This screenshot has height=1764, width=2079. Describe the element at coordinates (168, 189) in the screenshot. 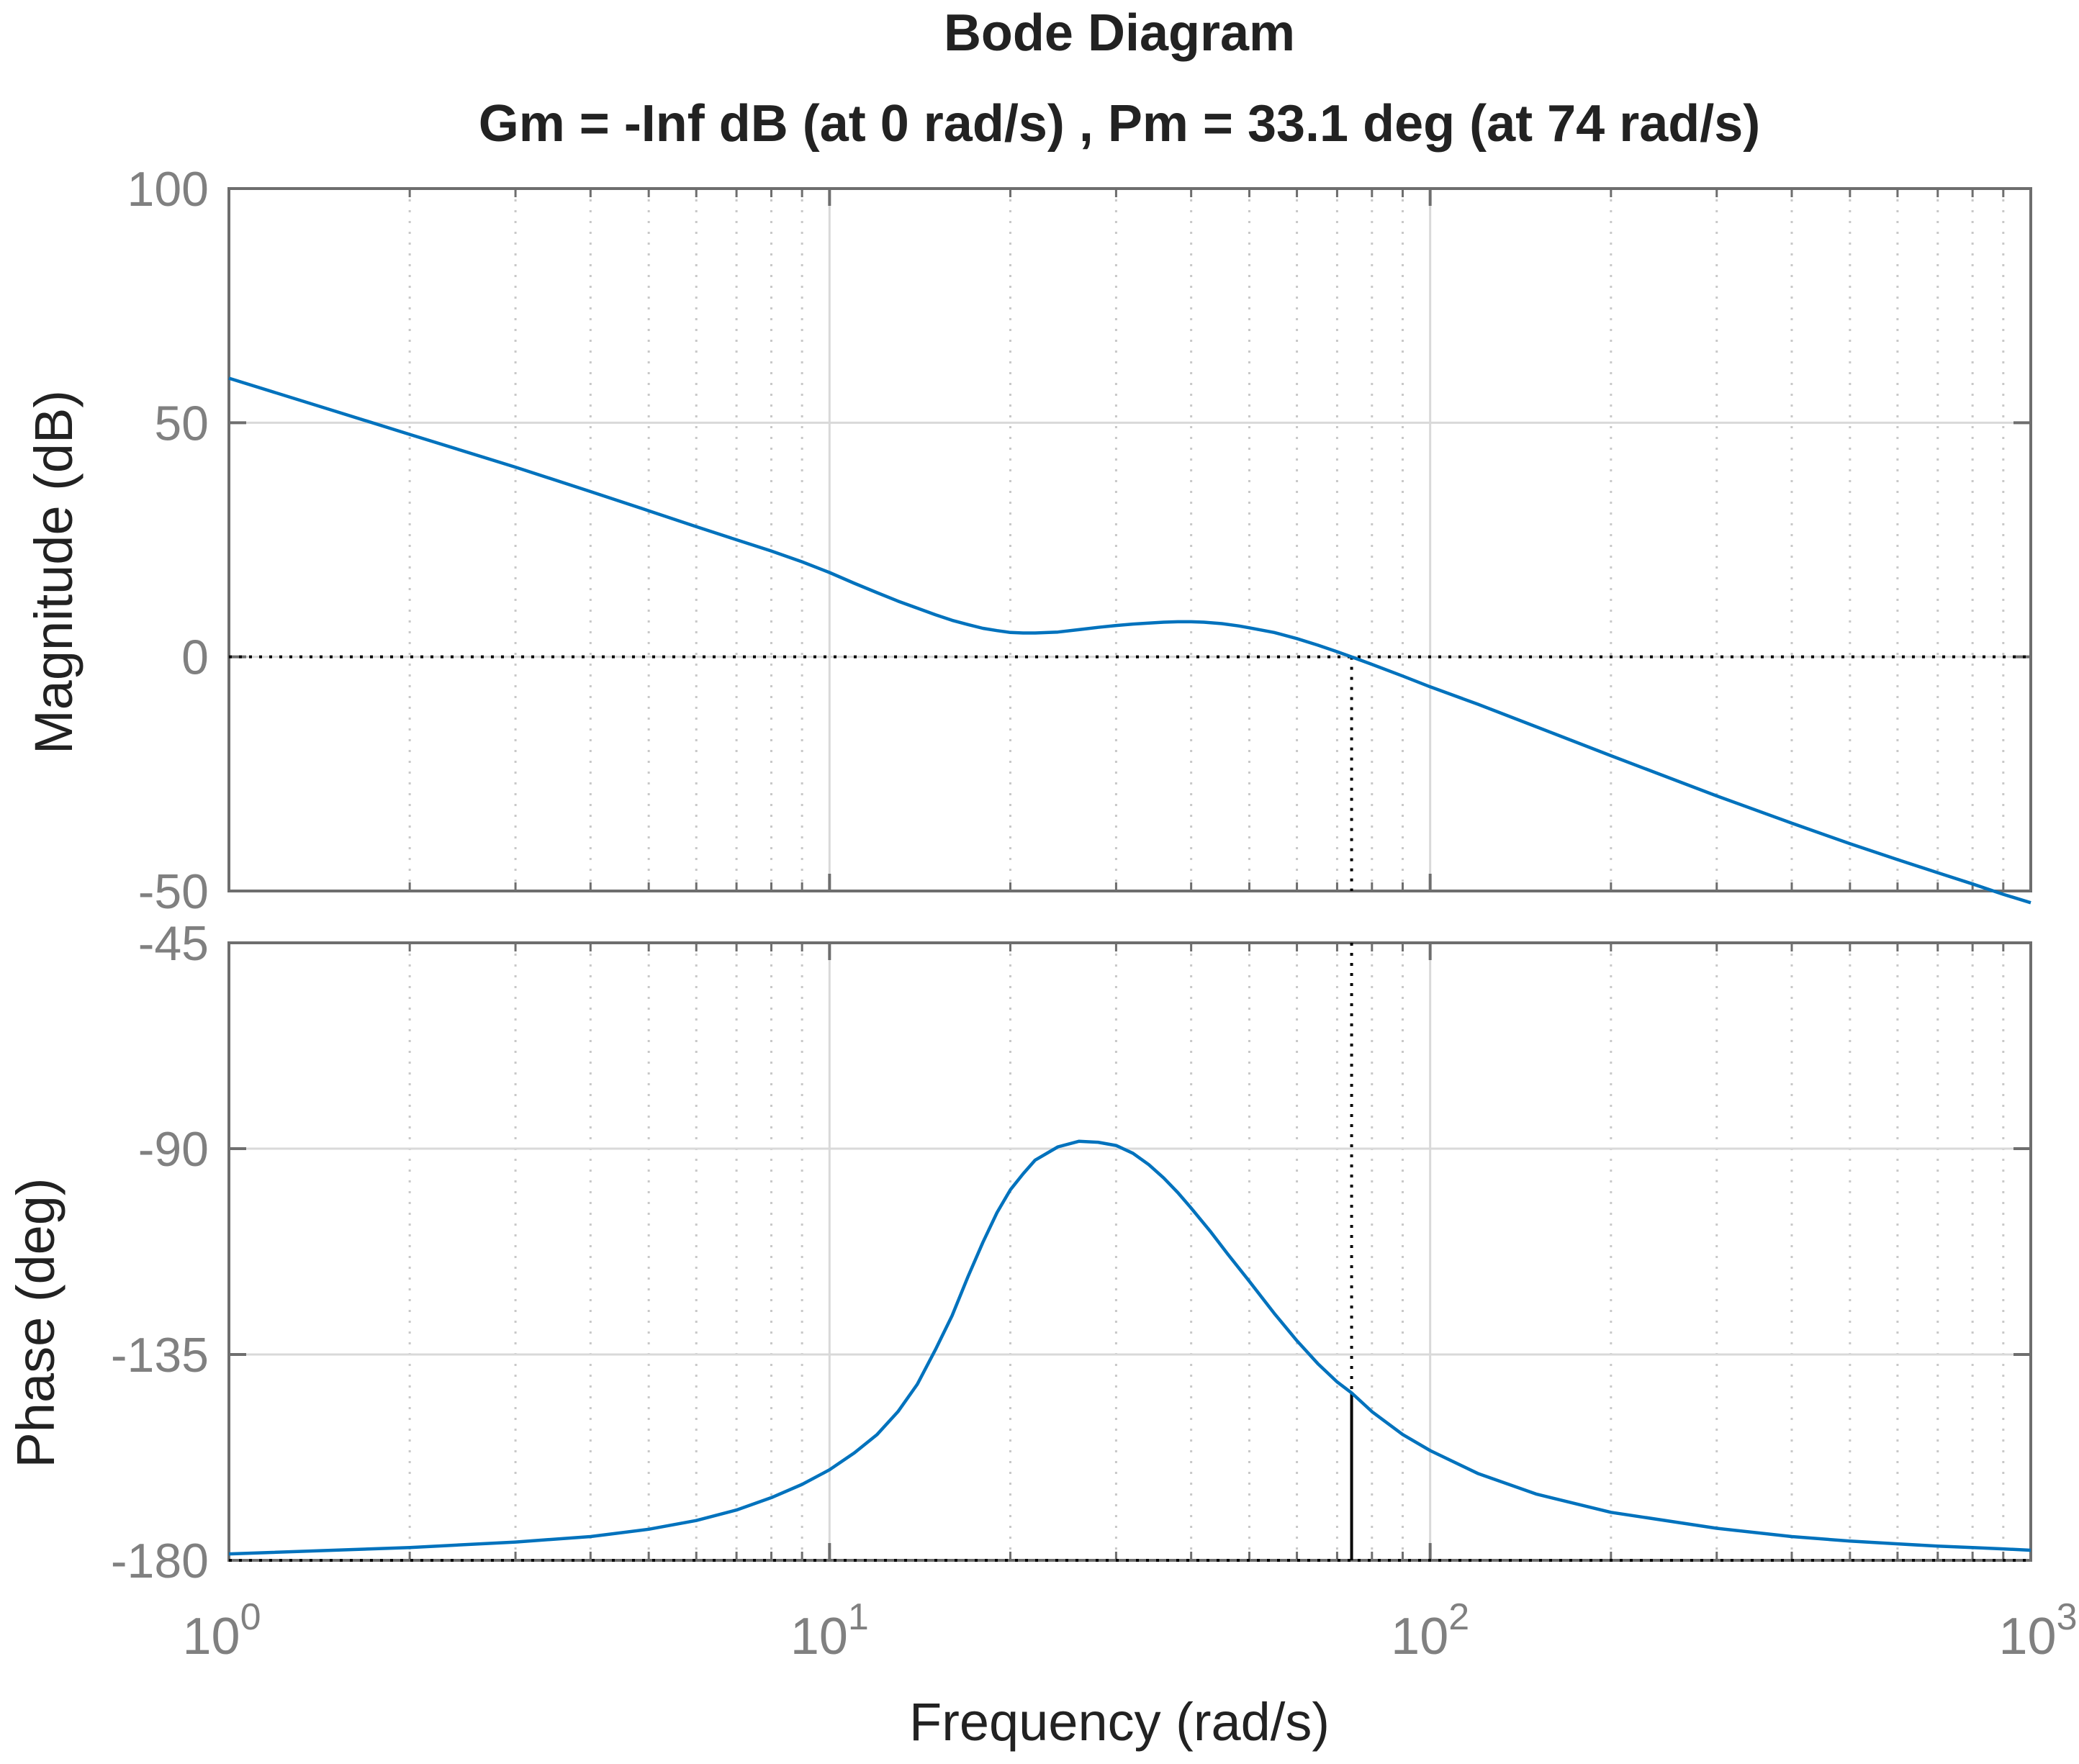

I see `magnitude-y-tick-label: 100` at that location.